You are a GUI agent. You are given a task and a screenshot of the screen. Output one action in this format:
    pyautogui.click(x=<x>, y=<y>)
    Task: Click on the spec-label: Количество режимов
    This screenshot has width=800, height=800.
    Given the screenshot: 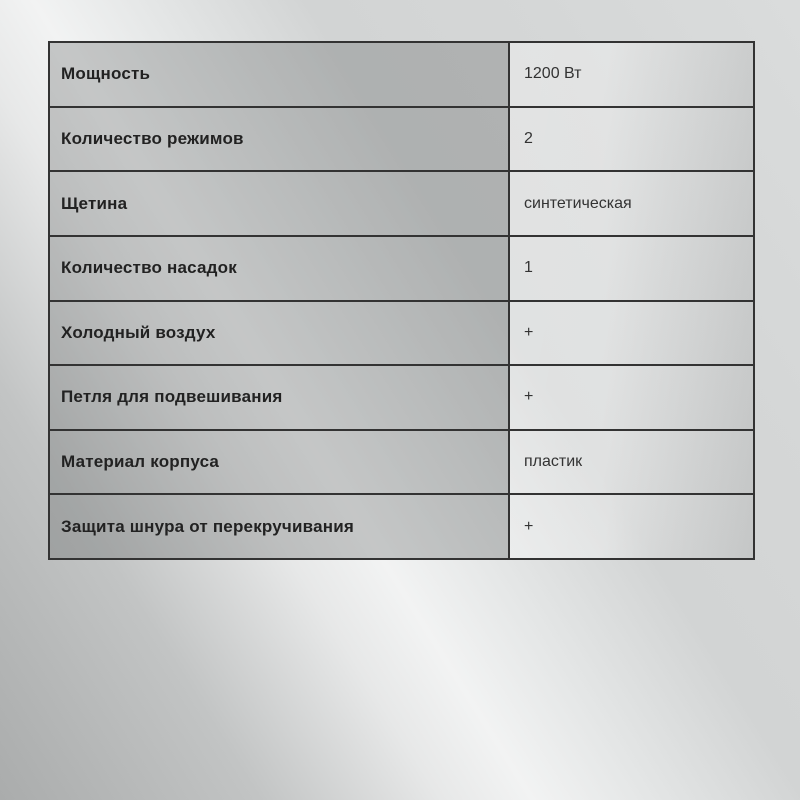 What is the action you would take?
    pyautogui.click(x=280, y=139)
    